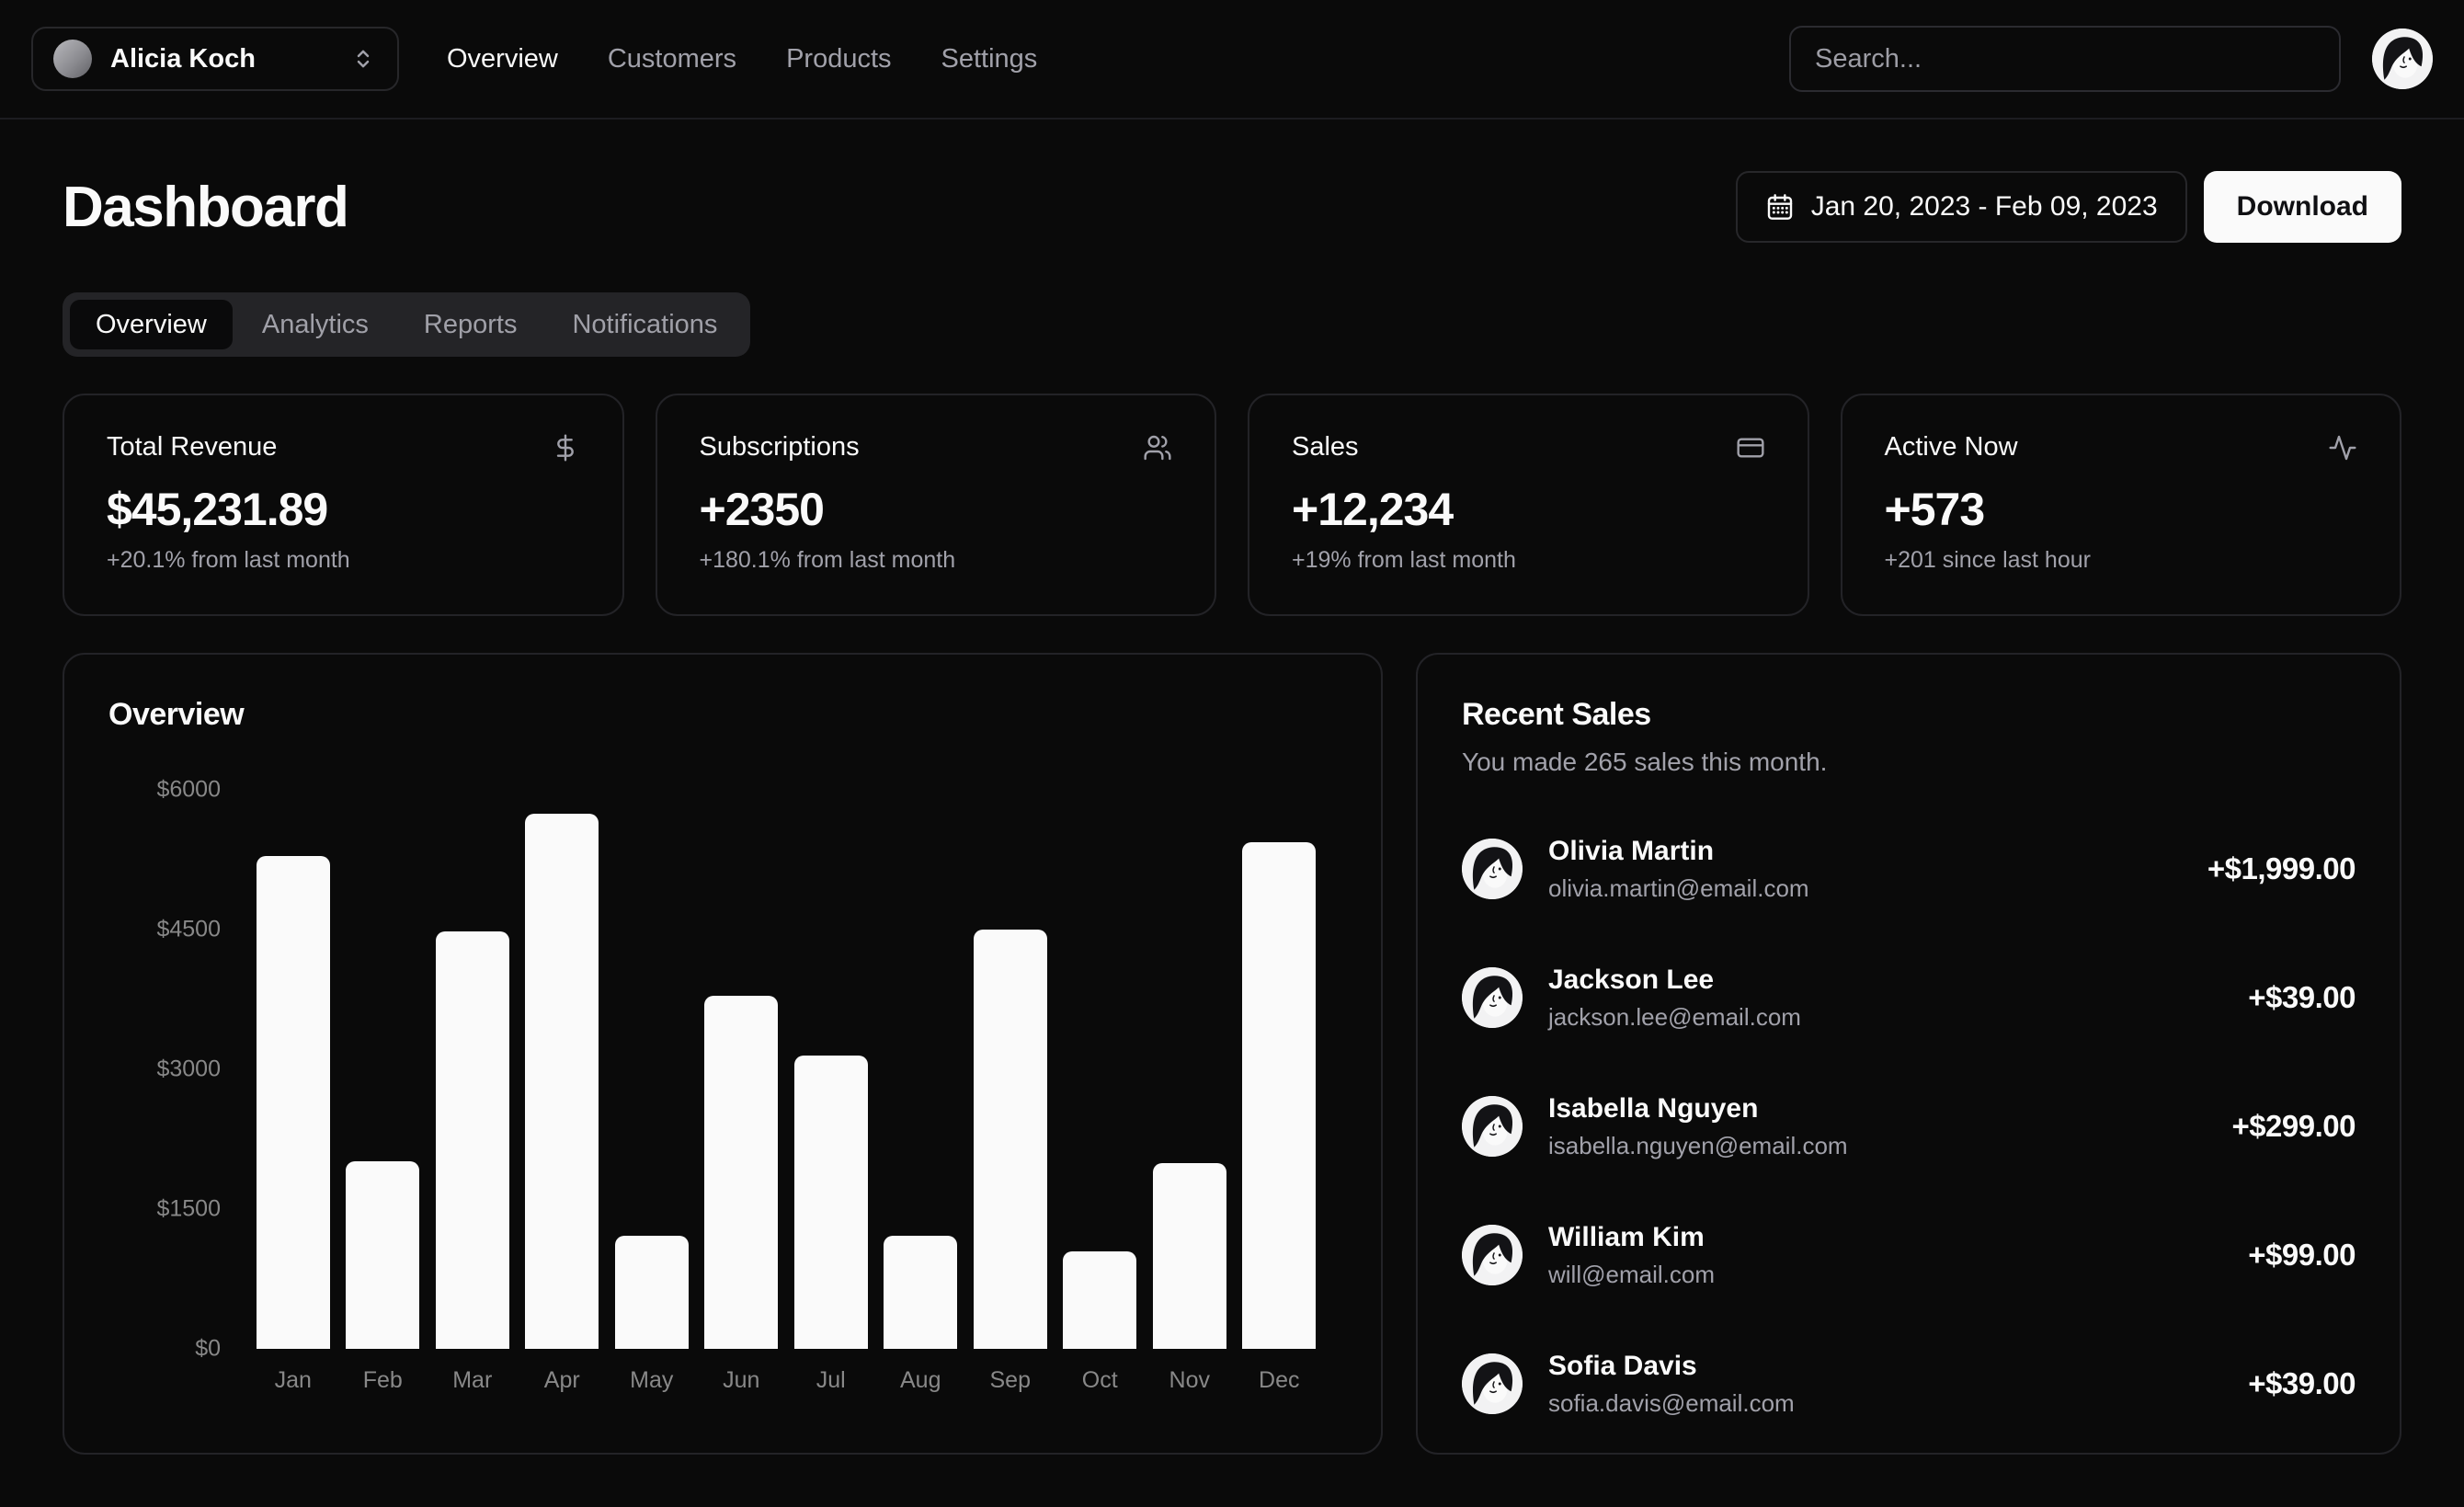 This screenshot has height=1507, width=2464. Describe the element at coordinates (1951, 447) in the screenshot. I see `card-title: Active Now` at that location.